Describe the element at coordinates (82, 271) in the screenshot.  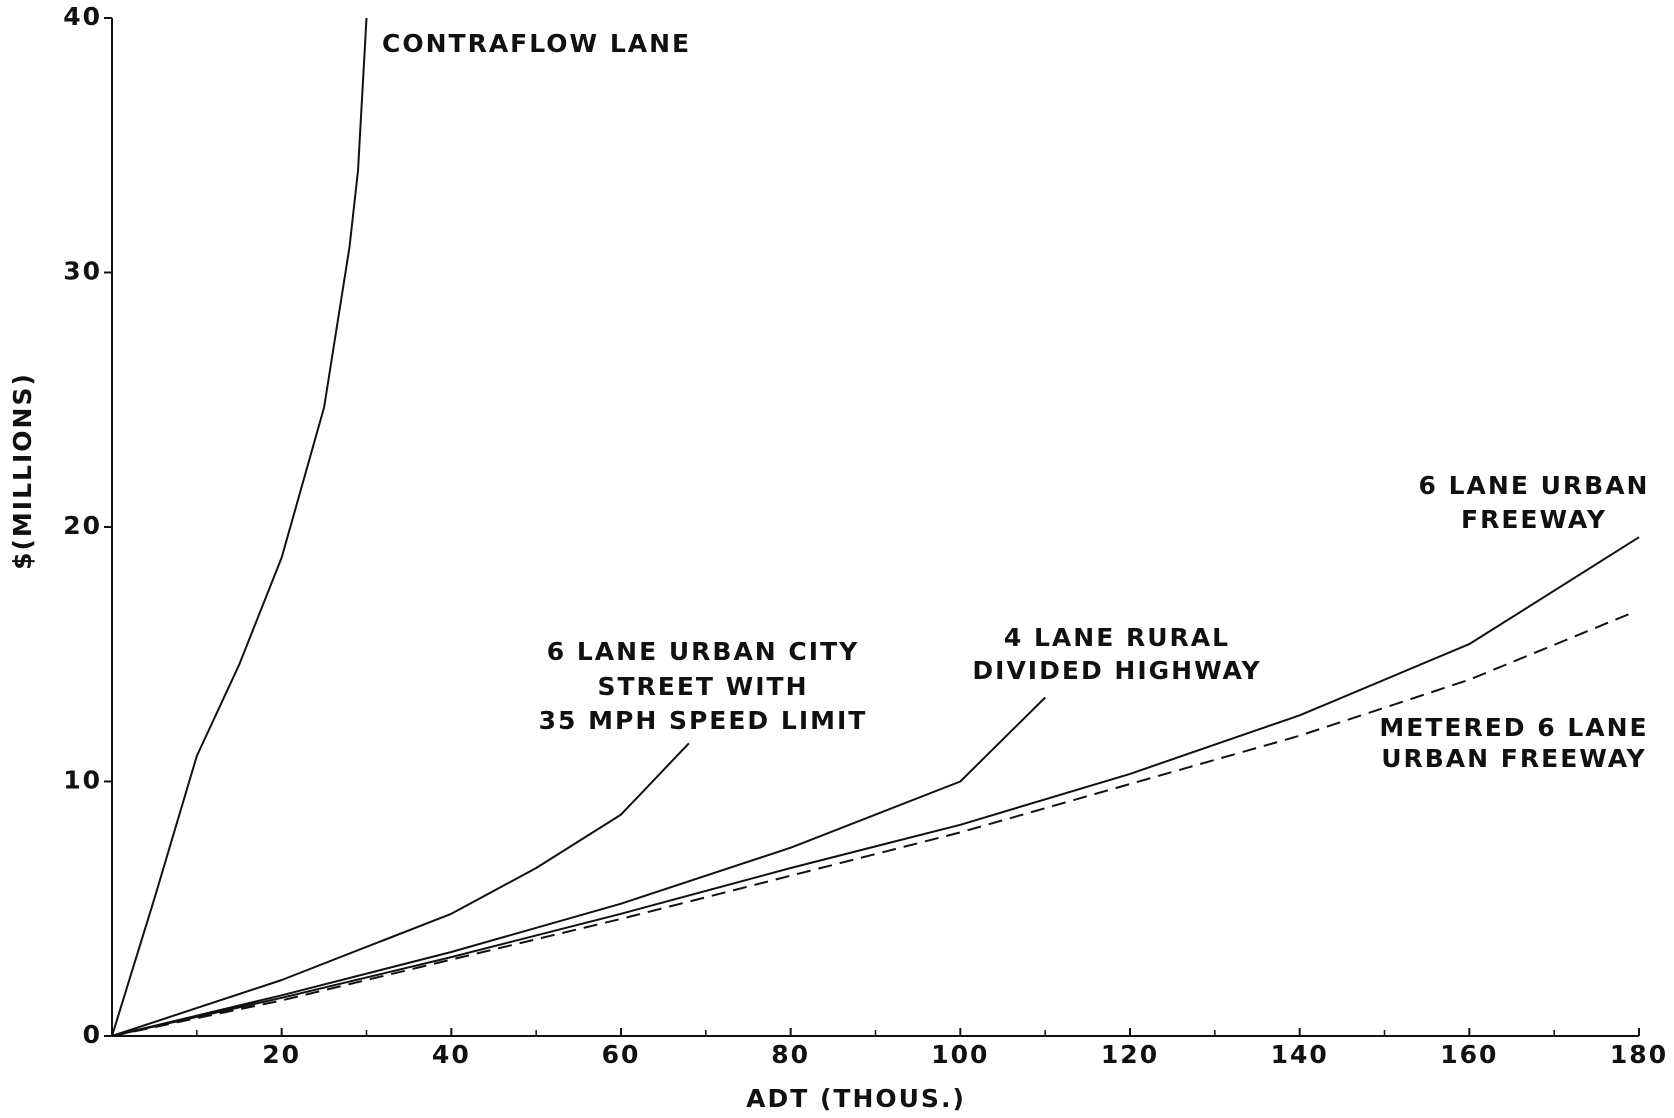
I see `y-tick-label: 30` at that location.